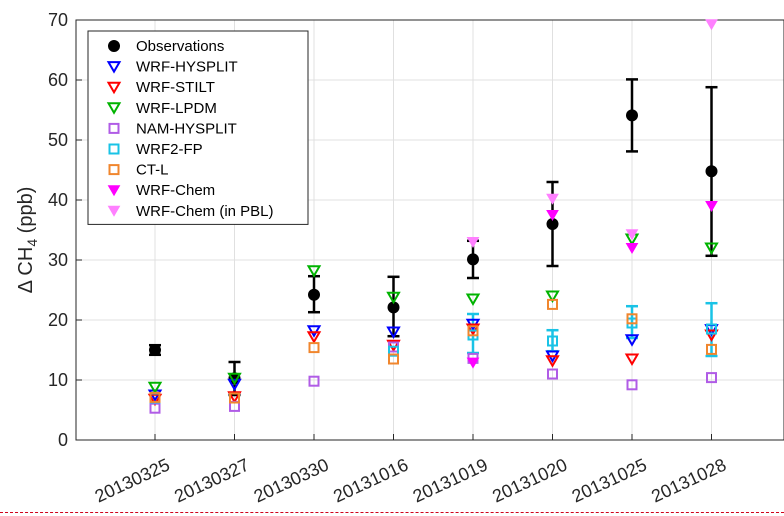  What do you see at coordinates (392, 512) in the screenshot?
I see `page-divider` at bounding box center [392, 512].